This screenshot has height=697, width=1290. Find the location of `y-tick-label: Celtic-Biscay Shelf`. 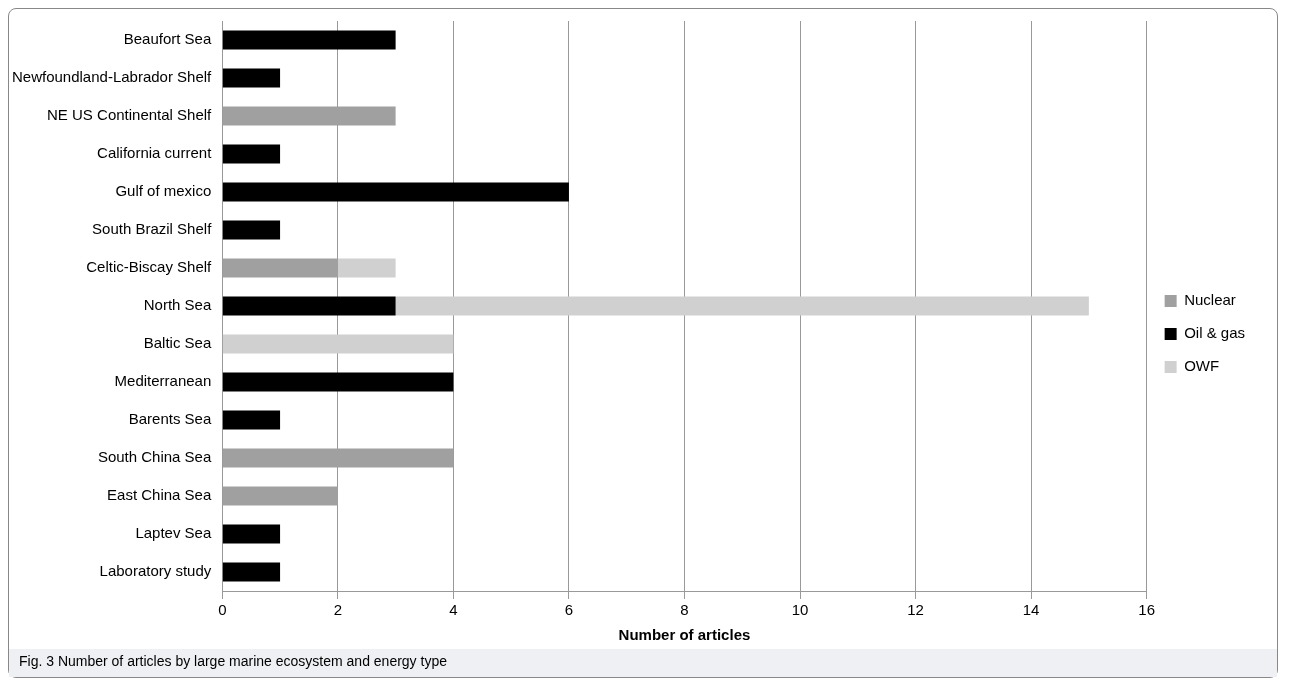

y-tick-label: Celtic-Biscay Shelf is located at coordinates (149, 267).